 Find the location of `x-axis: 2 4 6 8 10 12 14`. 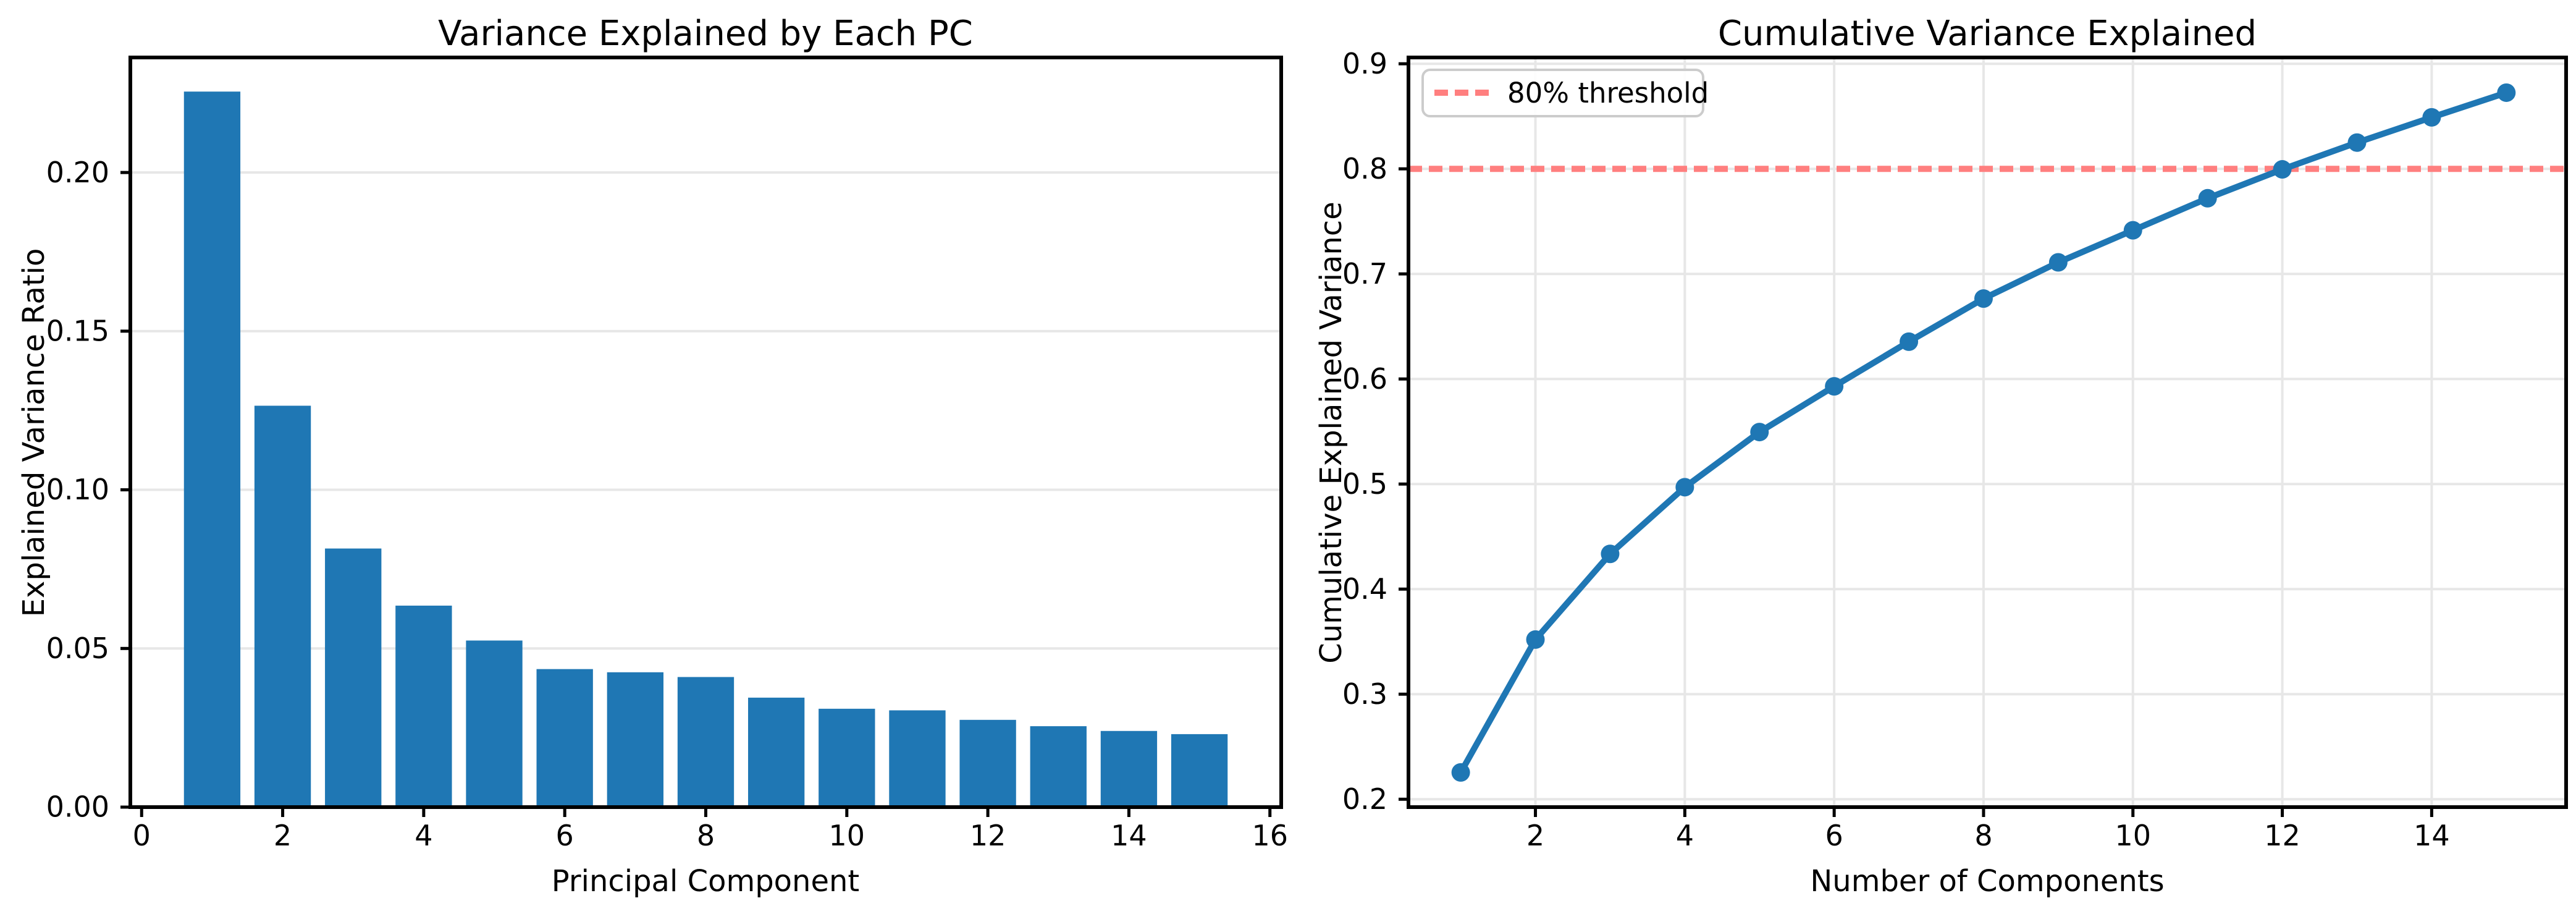

x-axis: 2 4 6 8 10 12 14 is located at coordinates (1988, 829).